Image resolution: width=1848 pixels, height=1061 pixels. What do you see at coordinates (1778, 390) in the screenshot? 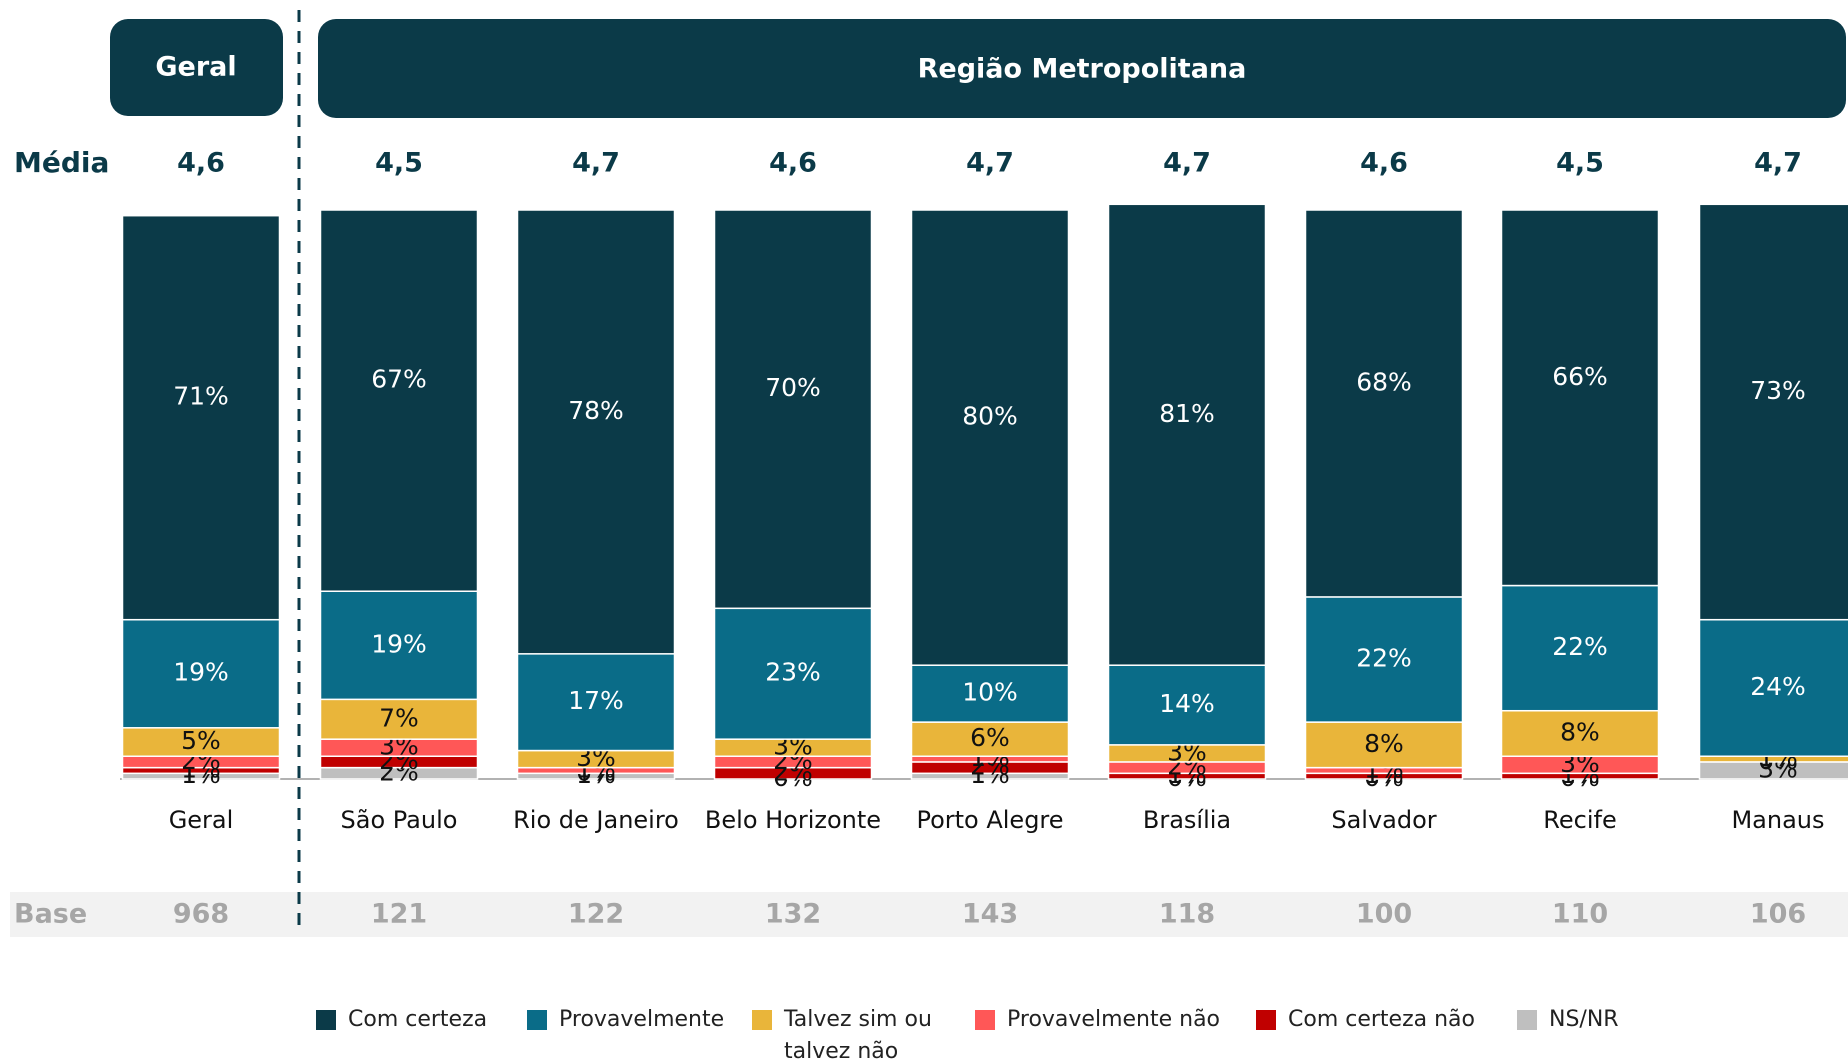
I see `value-label: 73%` at bounding box center [1778, 390].